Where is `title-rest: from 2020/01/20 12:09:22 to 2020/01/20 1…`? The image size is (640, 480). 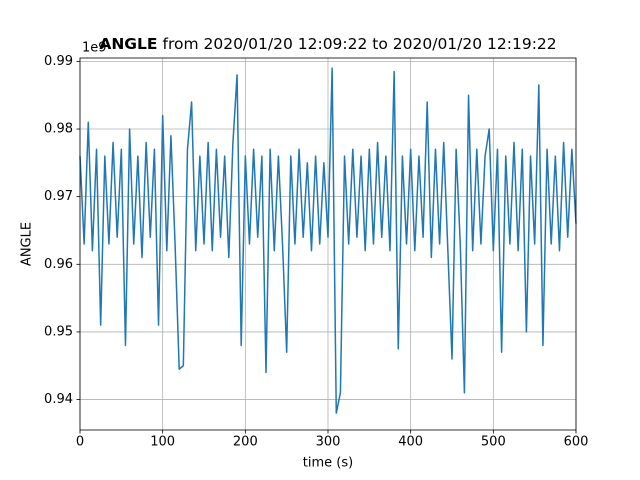
title-rest: from 2020/01/20 12:09:22 to 2020/01/20 1… is located at coordinates (359, 44).